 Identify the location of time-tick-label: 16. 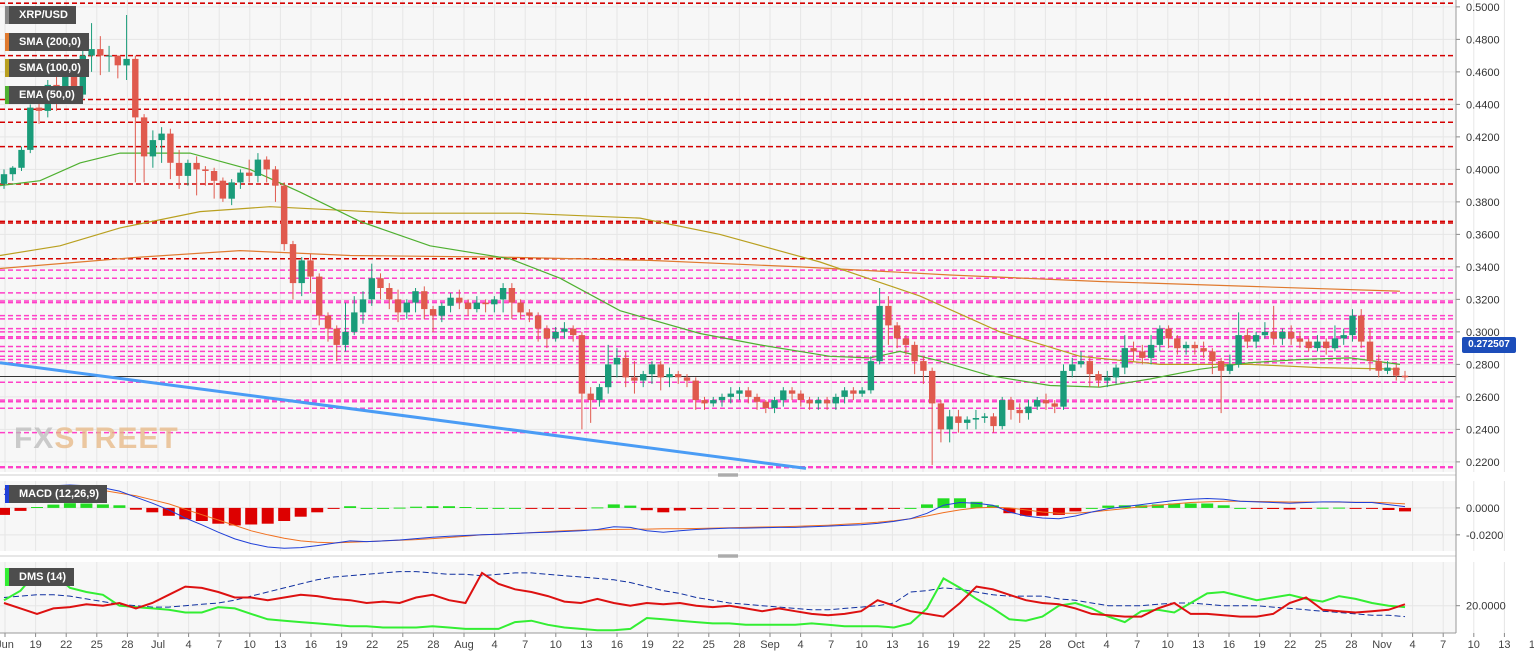
(311, 645).